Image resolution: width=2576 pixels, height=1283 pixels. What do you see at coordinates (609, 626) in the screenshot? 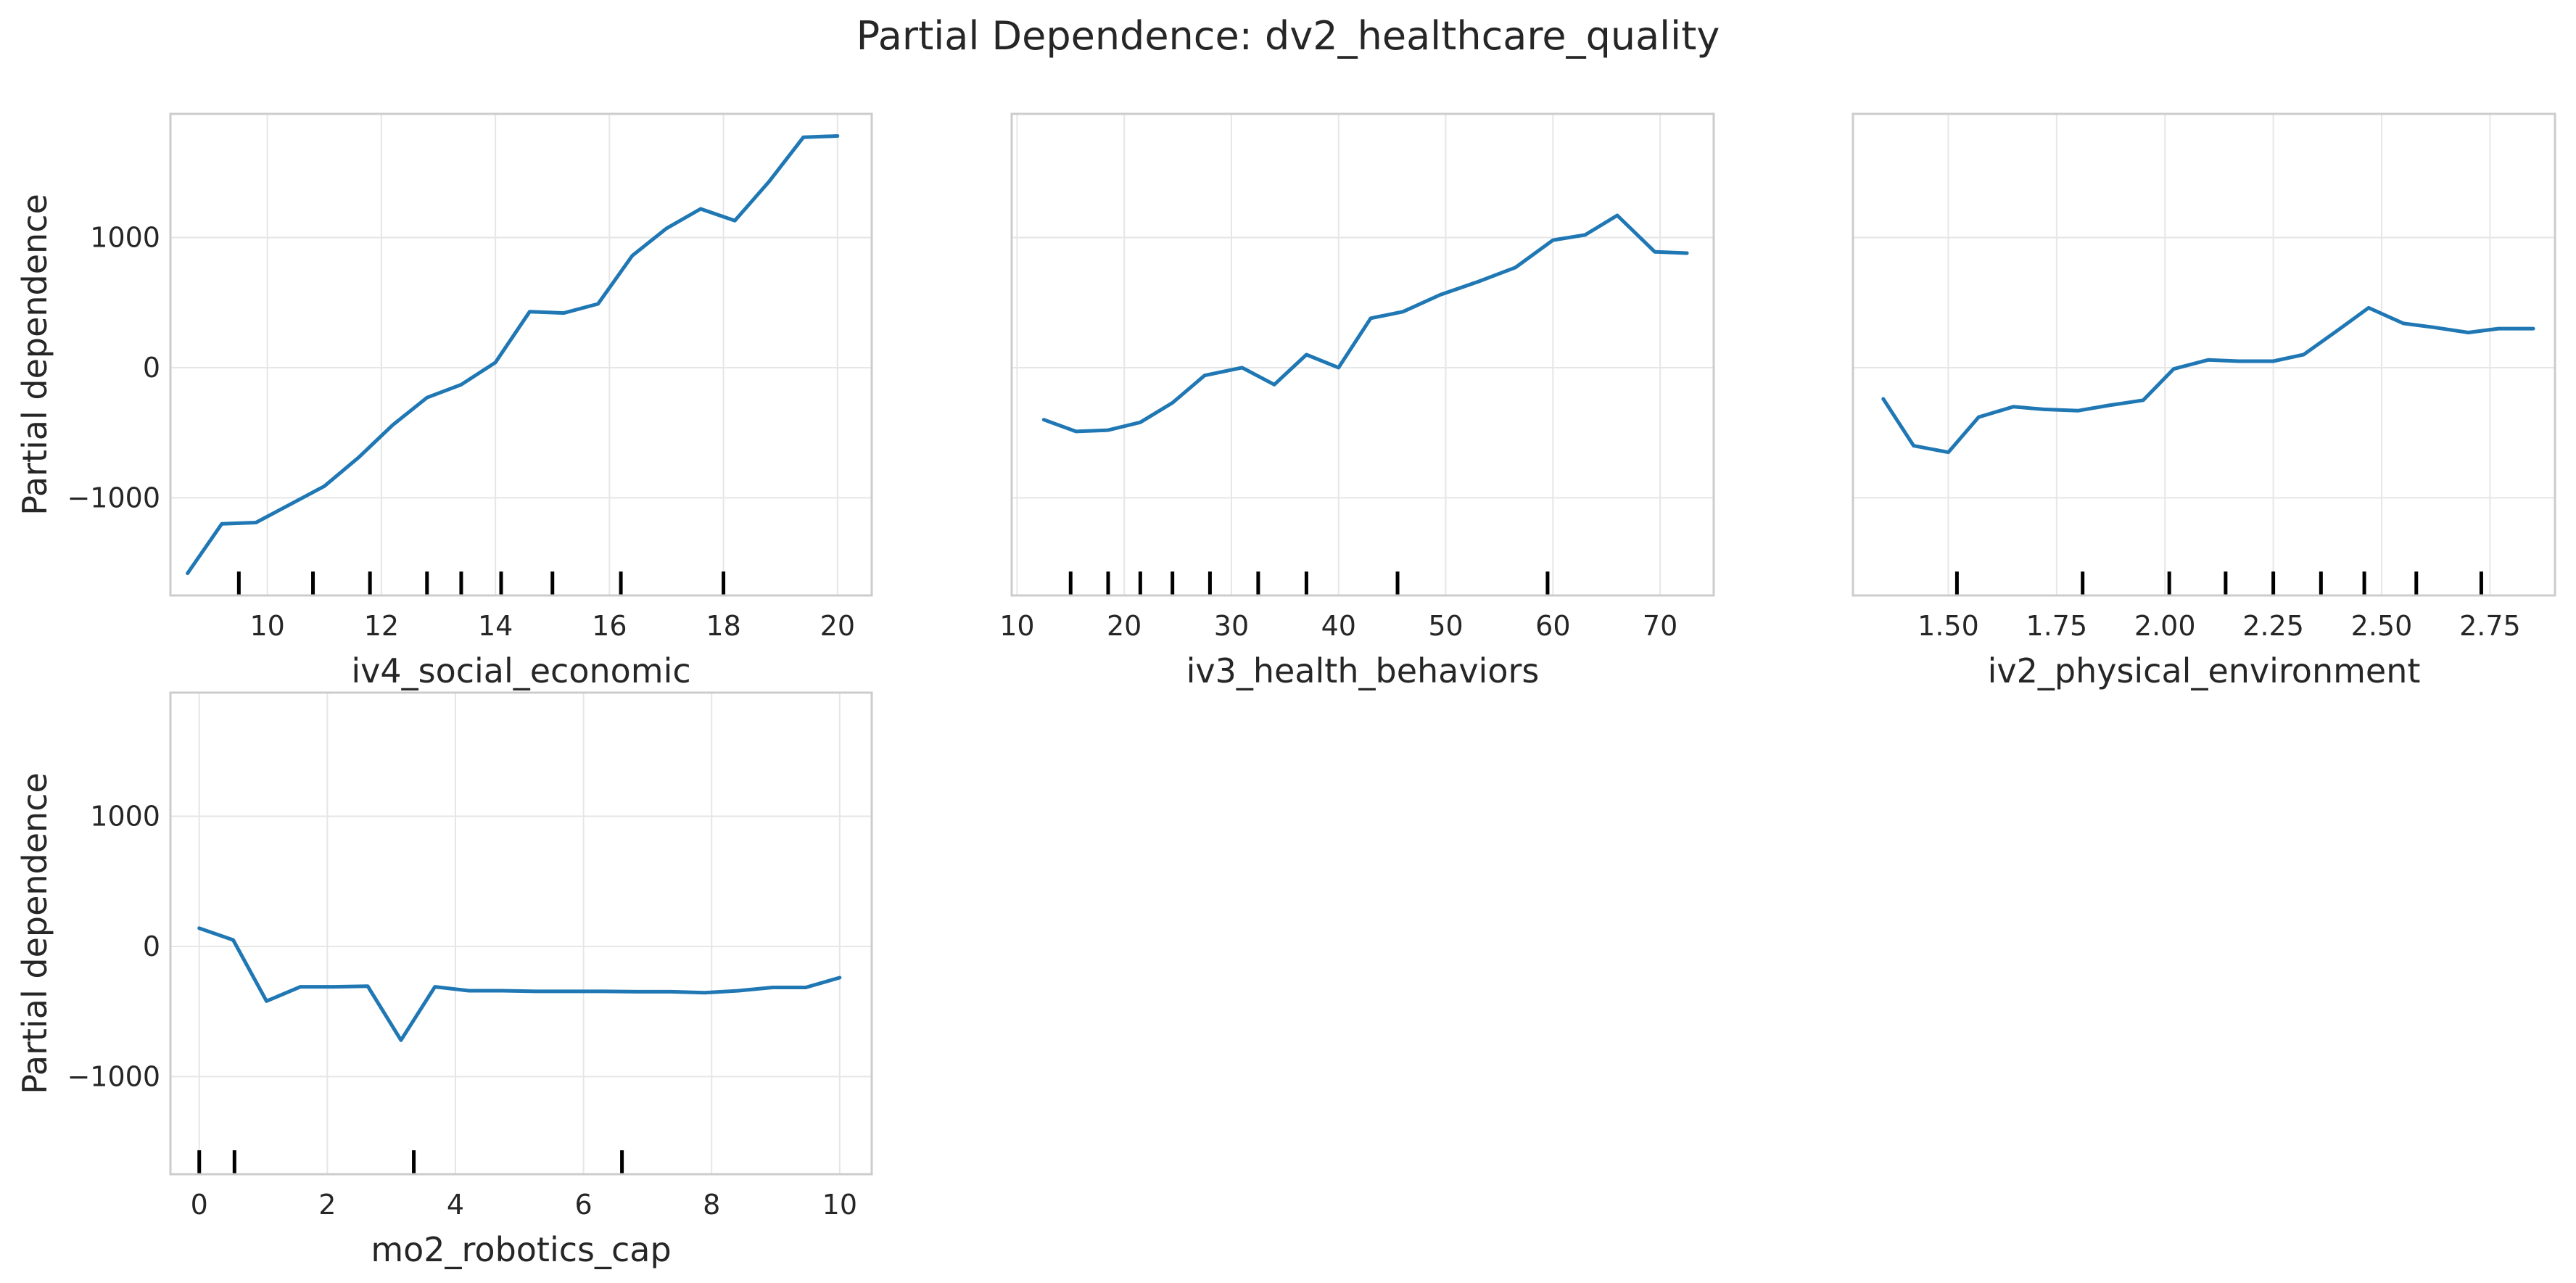
I see `x-tick-label: 16` at bounding box center [609, 626].